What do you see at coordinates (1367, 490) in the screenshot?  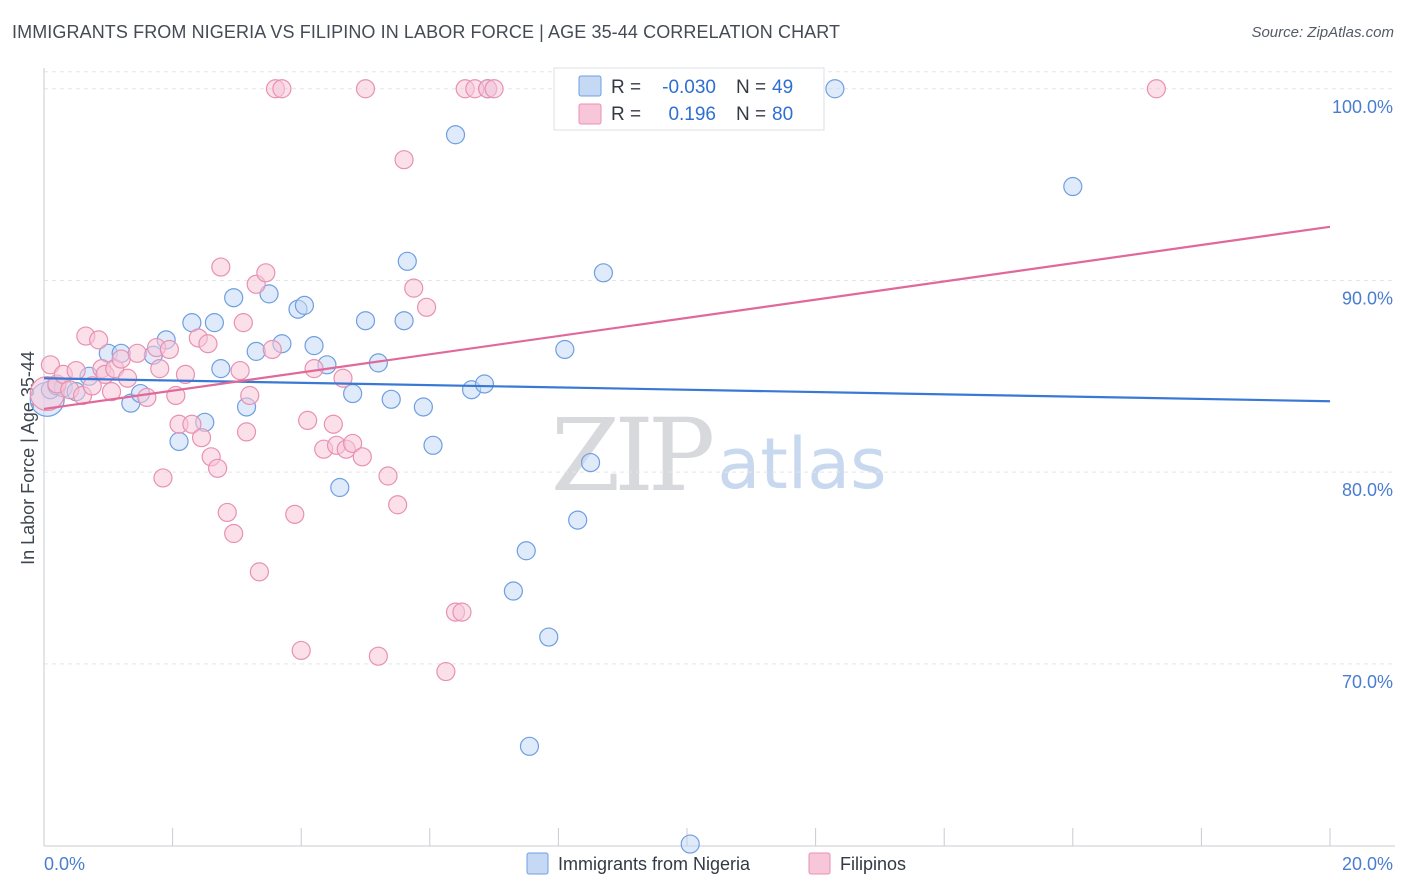 I see `y-tick-label: 80.0%` at bounding box center [1367, 490].